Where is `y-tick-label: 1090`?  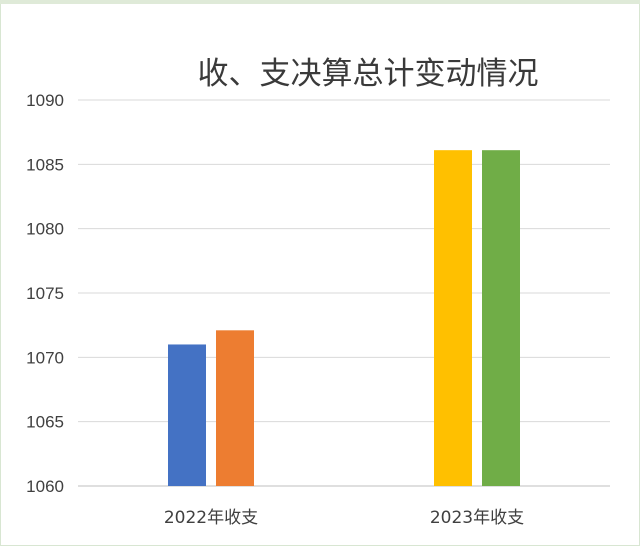
y-tick-label: 1090 is located at coordinates (45, 100).